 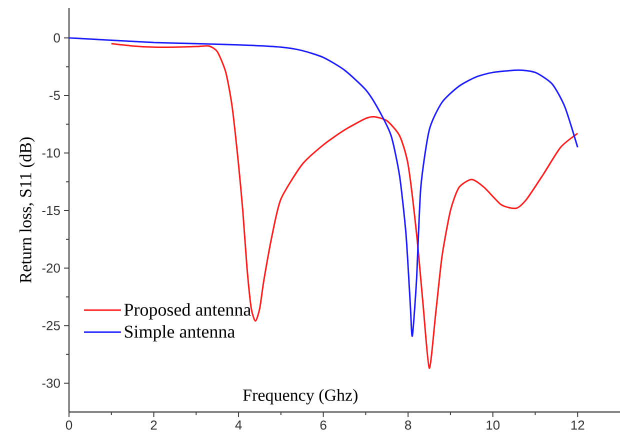 I want to click on y-tick-label: 0, so click(x=57, y=38).